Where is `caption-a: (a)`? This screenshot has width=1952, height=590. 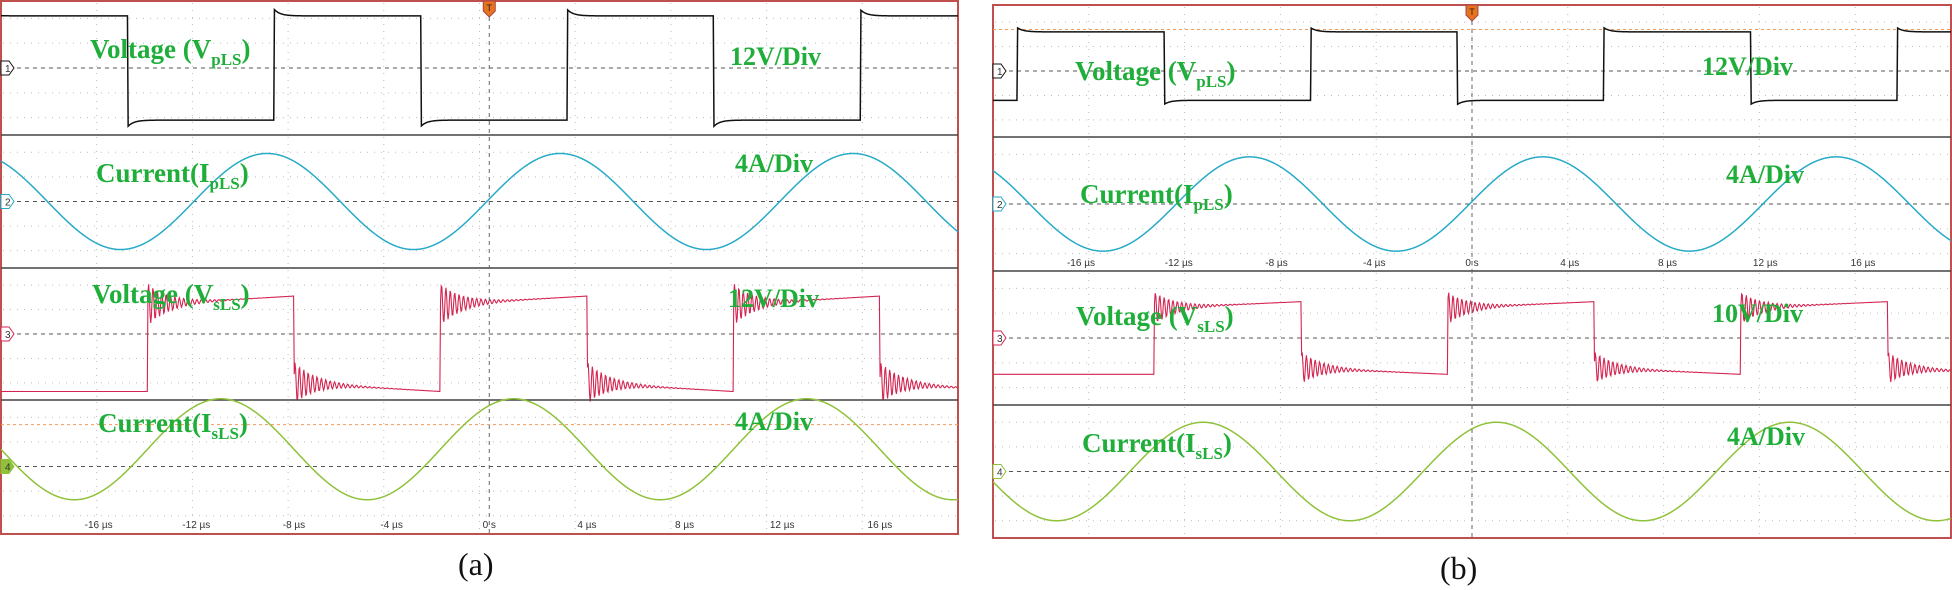
caption-a: (a) is located at coordinates (476, 564).